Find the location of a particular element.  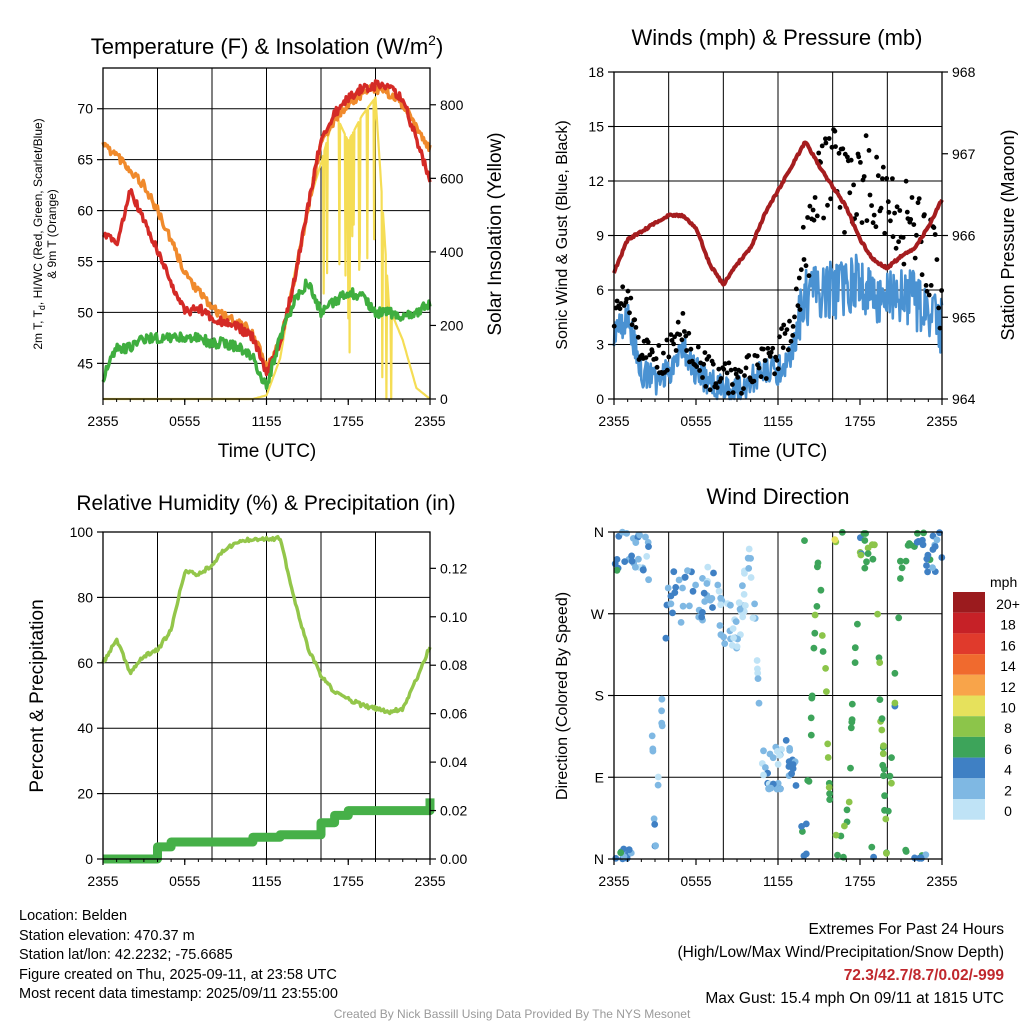

time-tick-label: 0555 is located at coordinates (695, 881).